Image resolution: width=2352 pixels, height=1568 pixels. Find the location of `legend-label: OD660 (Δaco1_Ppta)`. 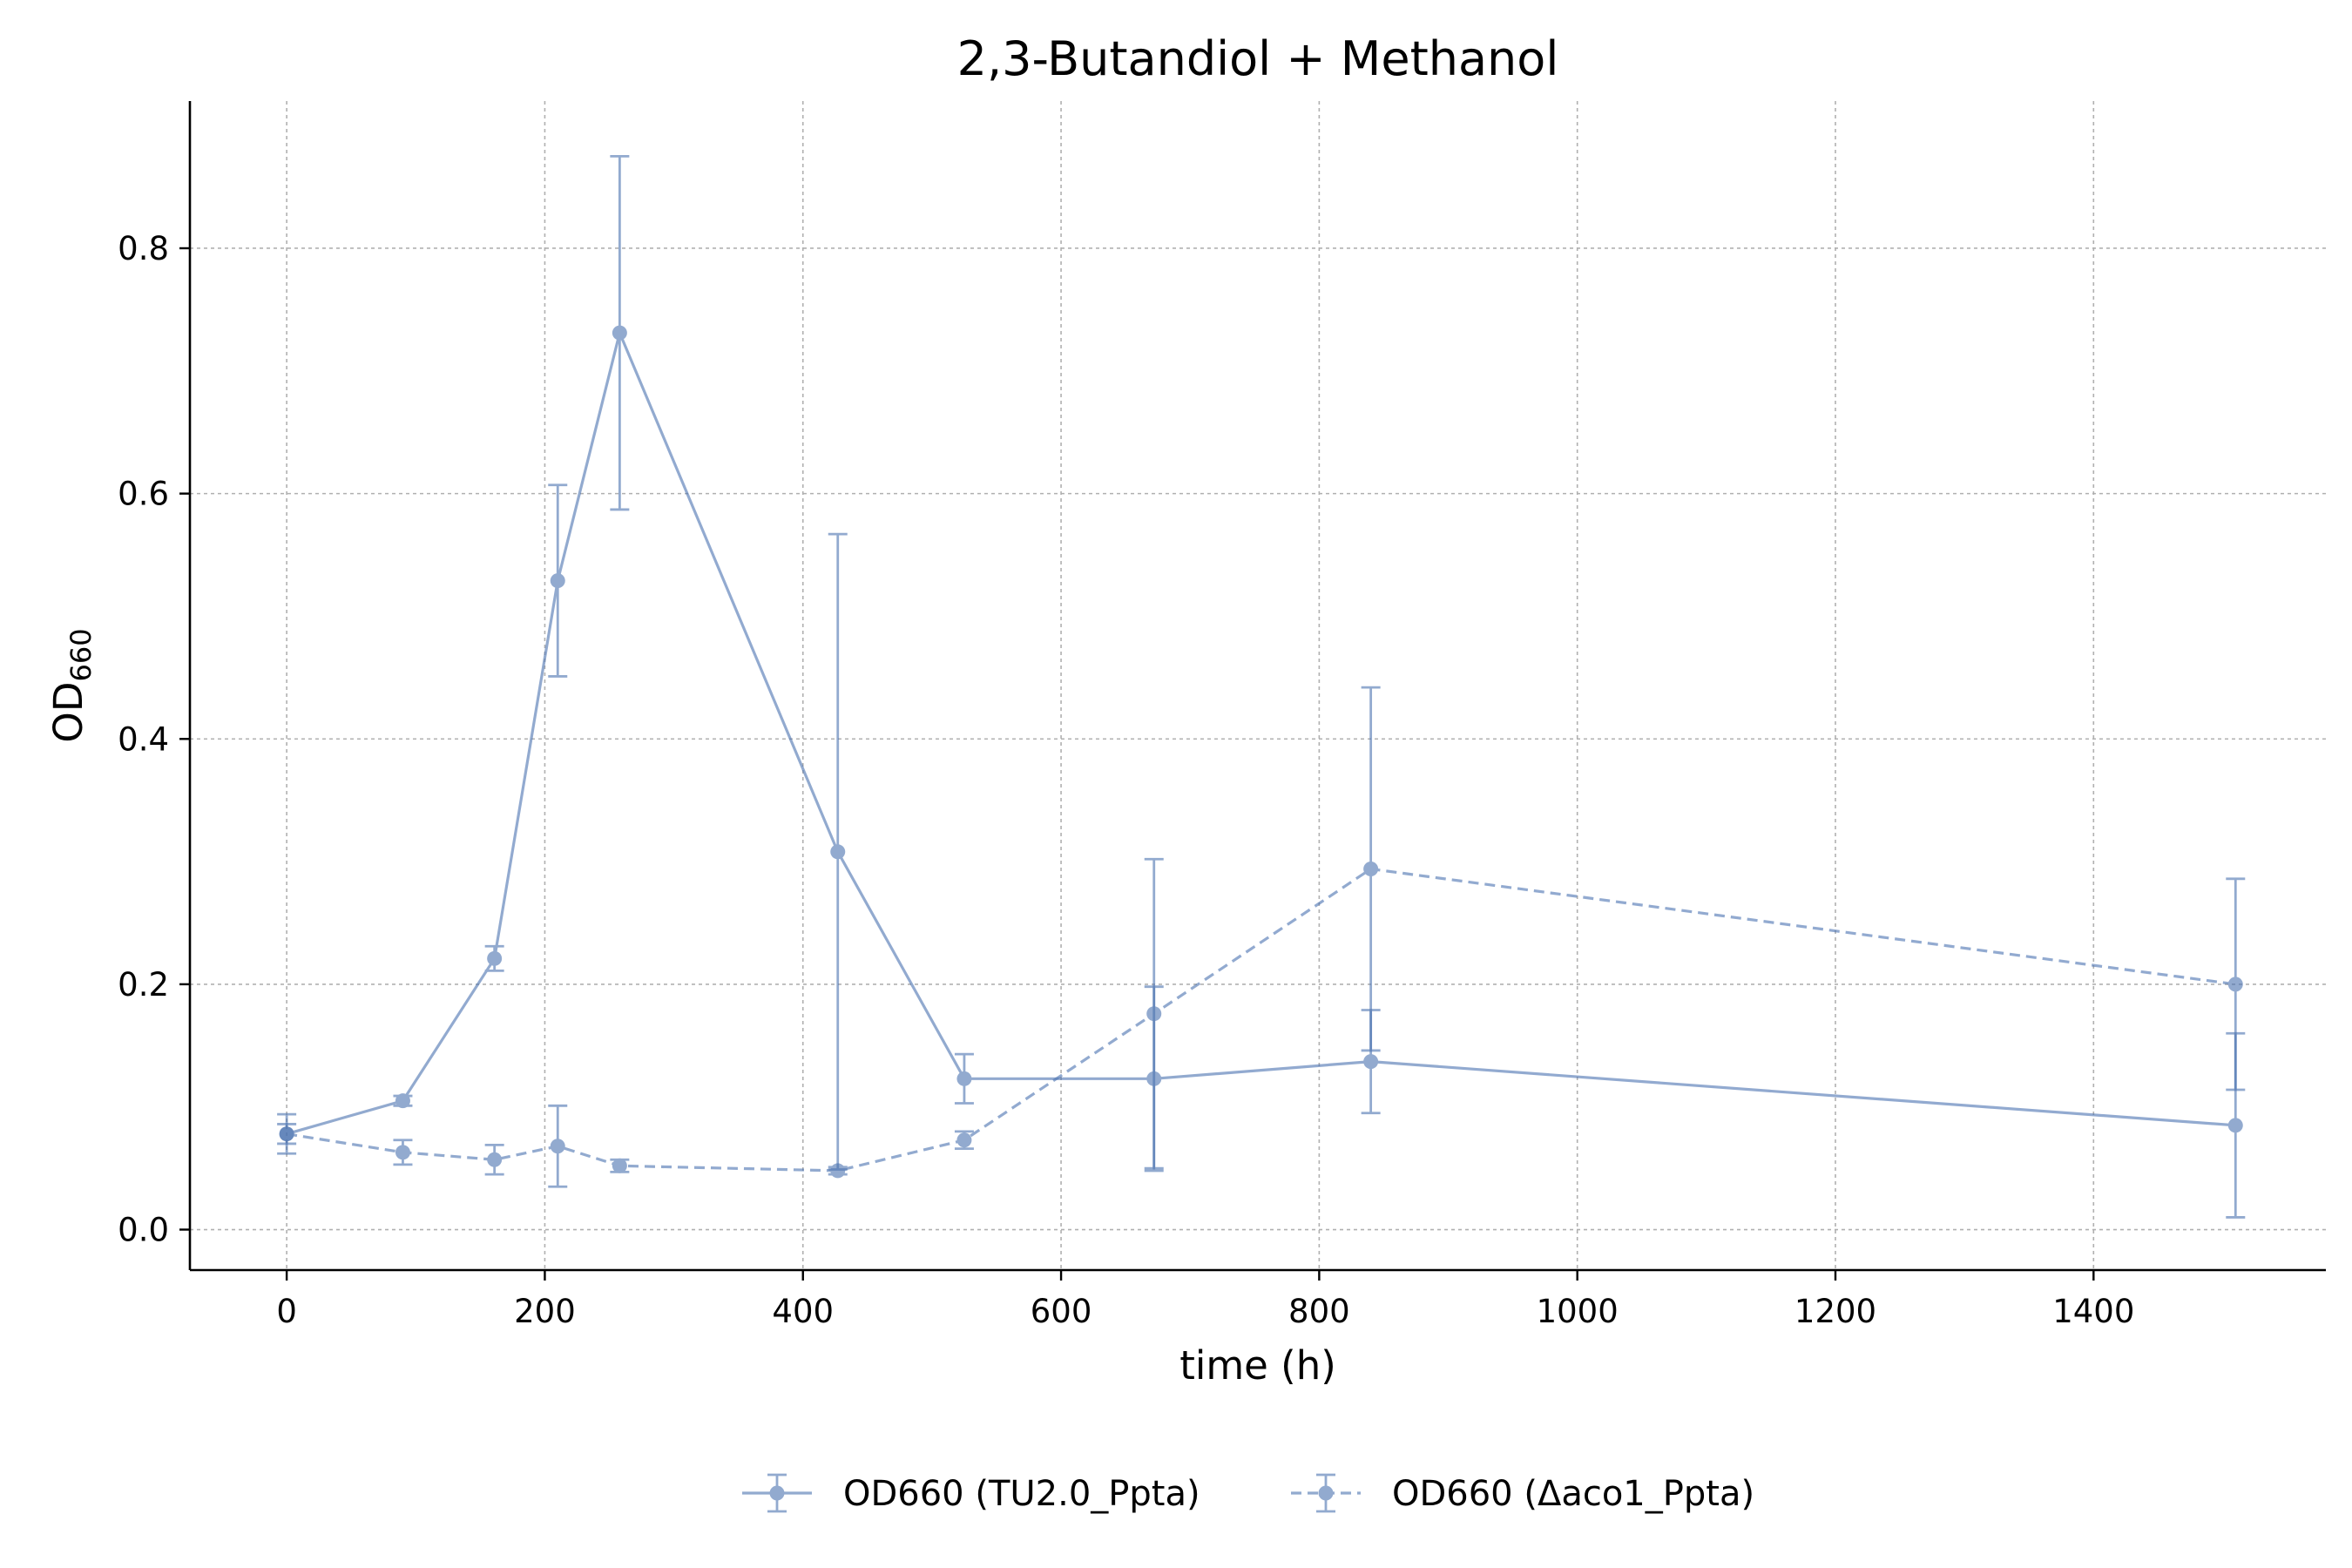

legend-label: OD660 (Δaco1_Ppta) is located at coordinates (1573, 1494).